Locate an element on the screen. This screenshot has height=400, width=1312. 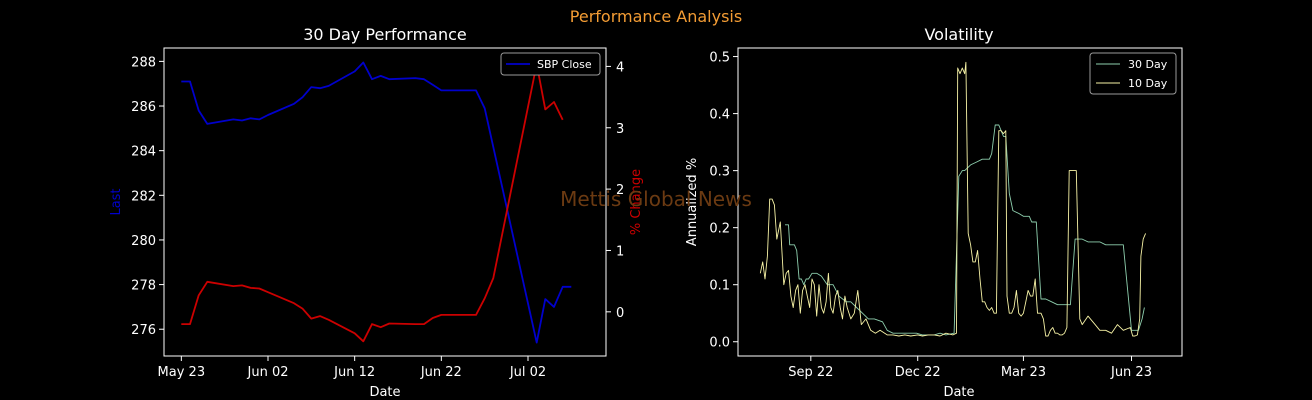
performance-y2-axis-label: % Change is located at coordinates (636, 202).